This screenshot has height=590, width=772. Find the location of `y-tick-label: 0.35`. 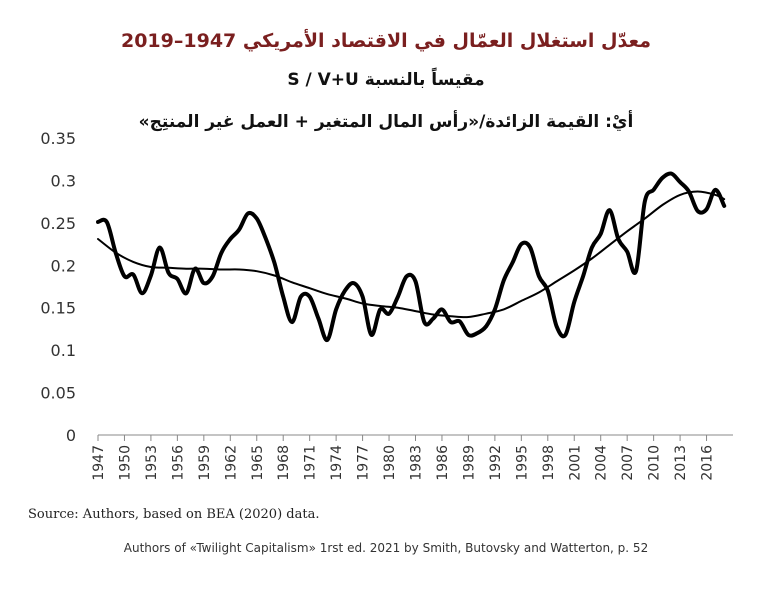

y-tick-label: 0.35 is located at coordinates (58, 138).